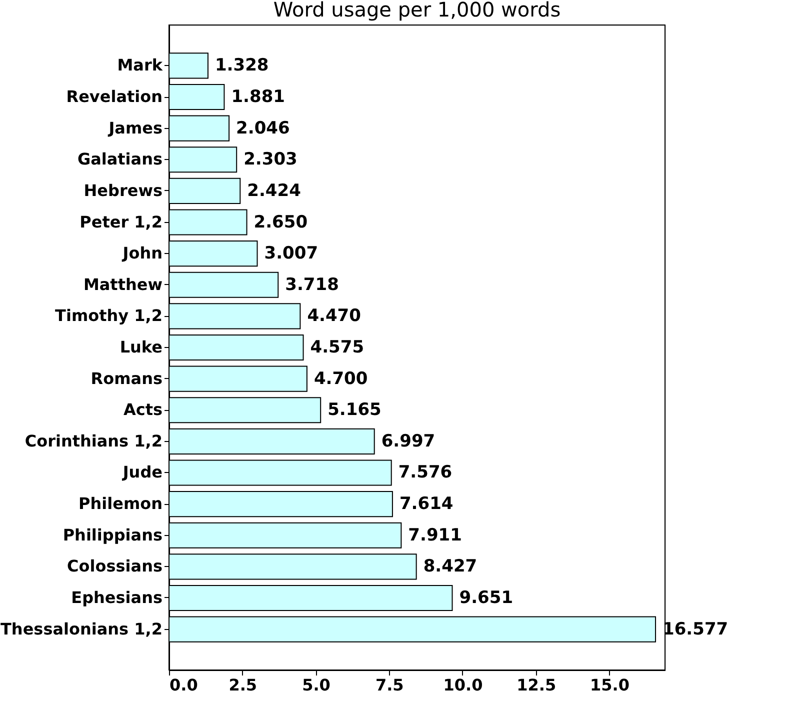  I want to click on y-tick-label: Luke, so click(141, 347).